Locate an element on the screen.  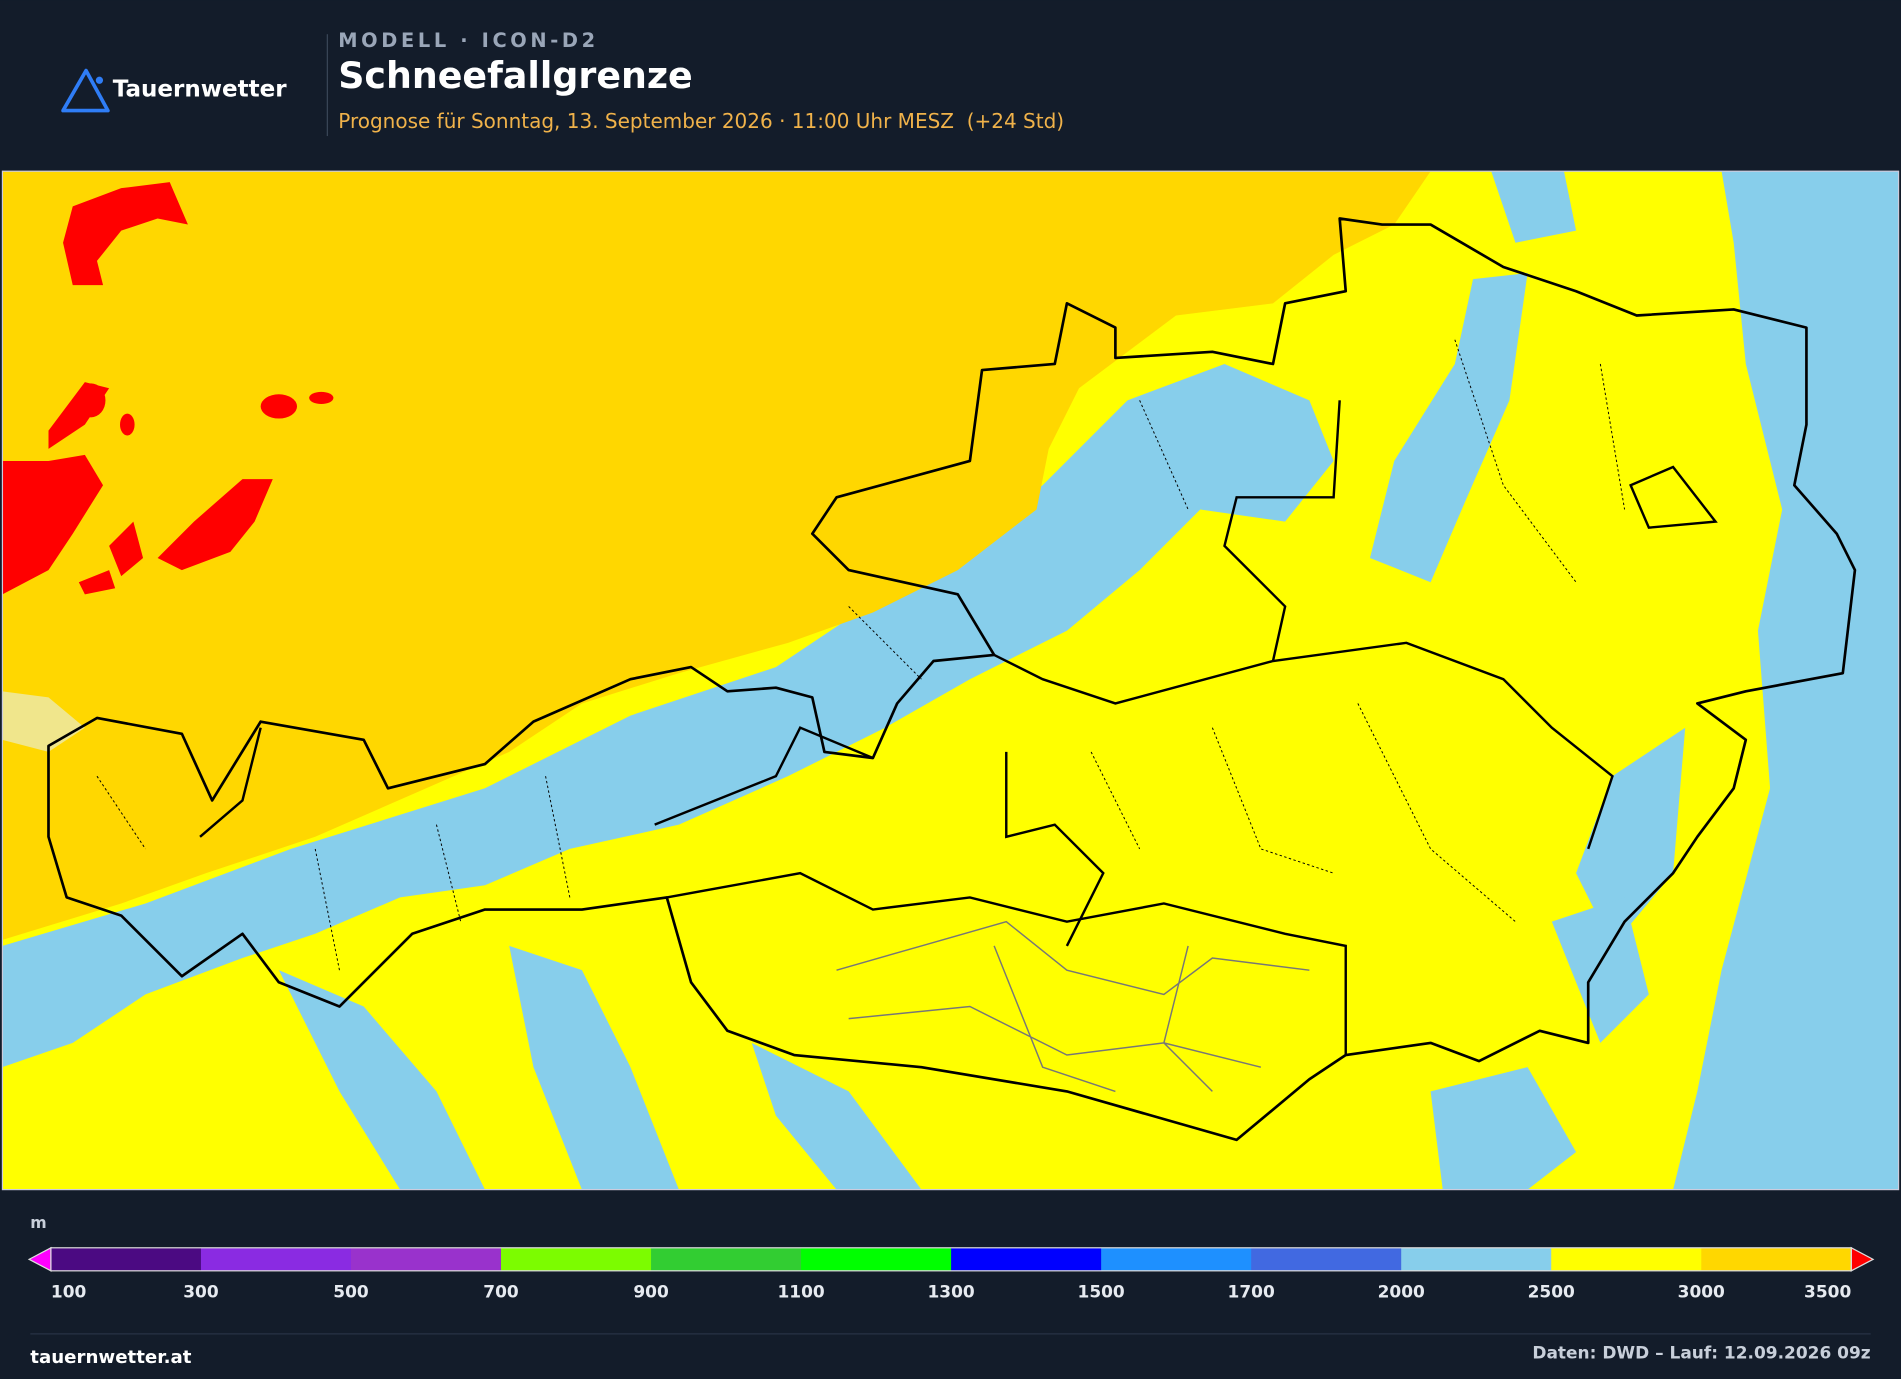
footer-site: tauernwetter.at is located at coordinates (110, 1357).